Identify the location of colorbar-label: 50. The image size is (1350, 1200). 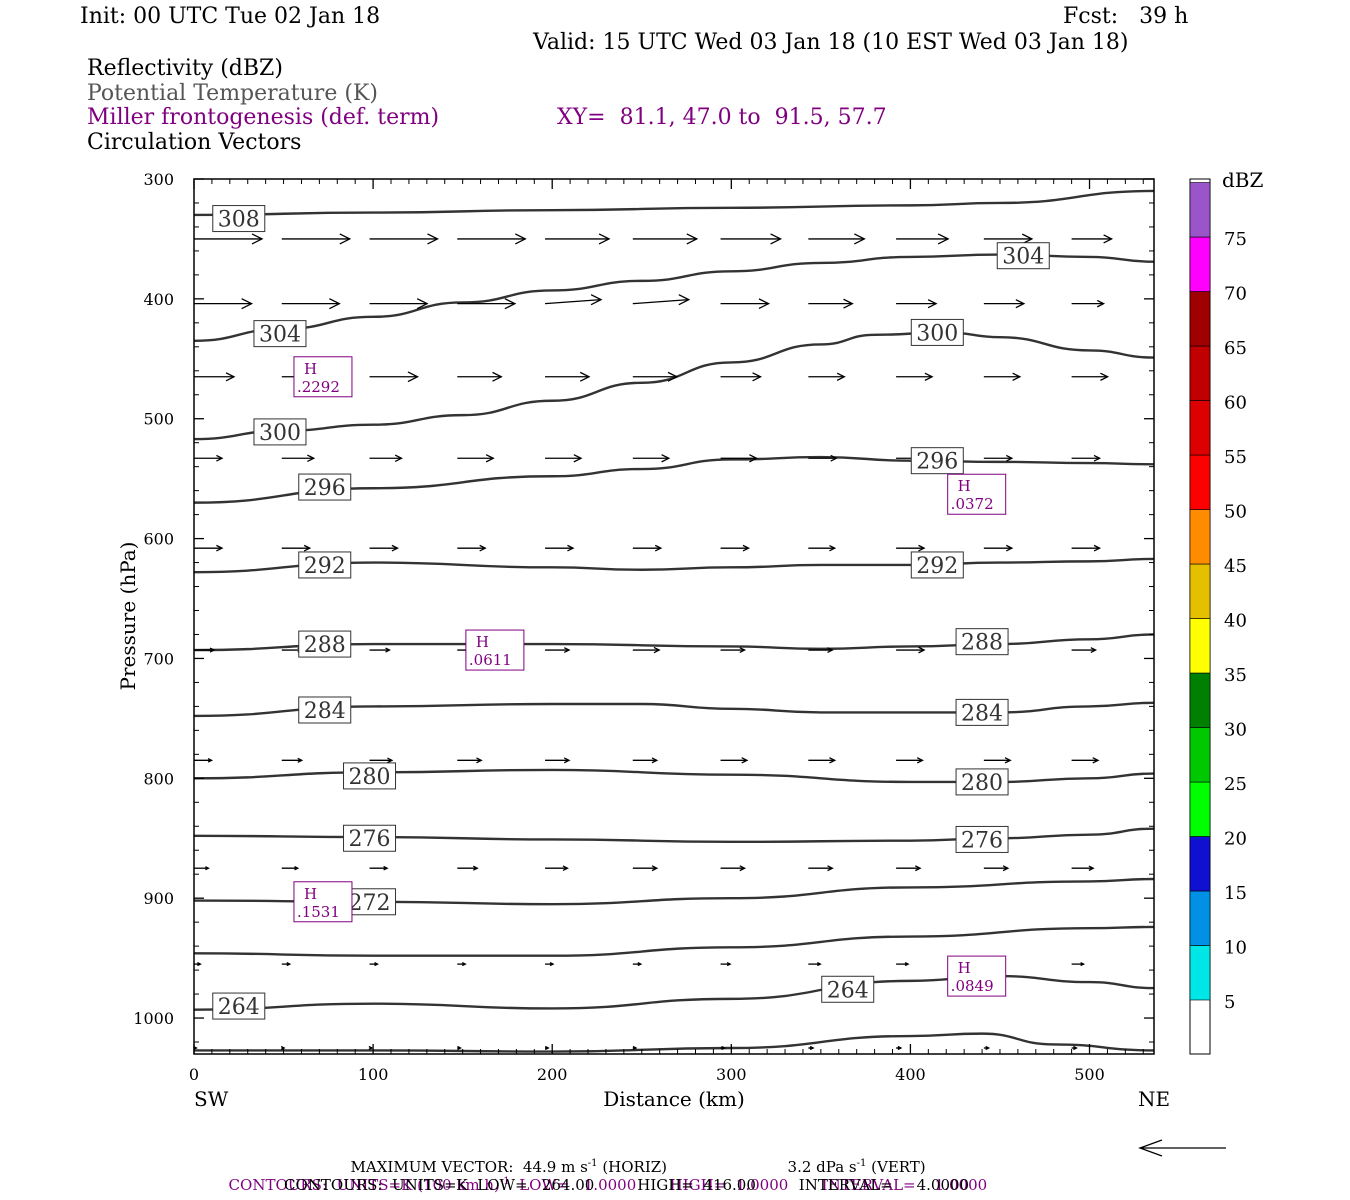
(1235, 512).